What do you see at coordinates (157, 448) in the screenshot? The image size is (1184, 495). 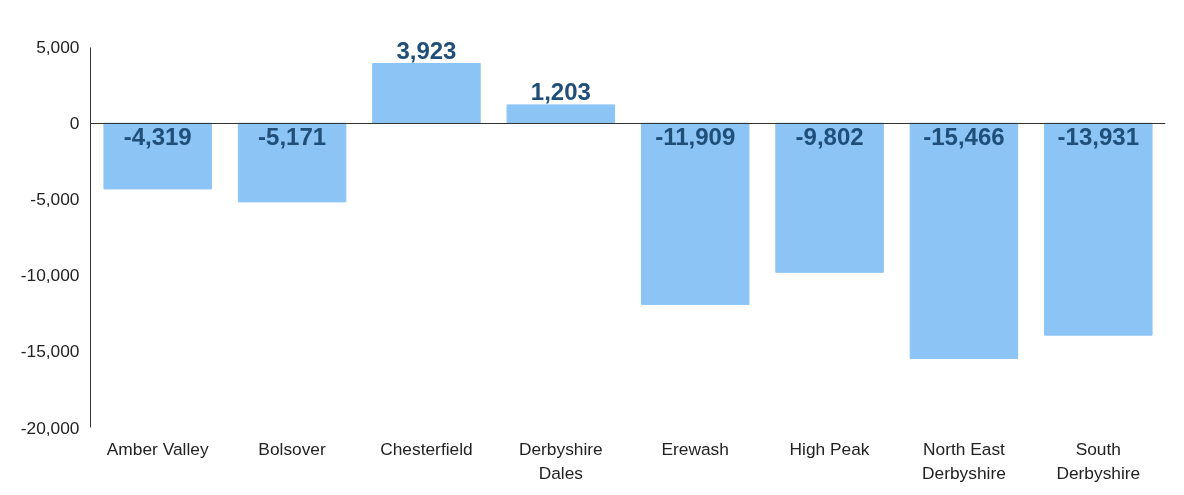 I see `x-tick-label: Amber Valley` at bounding box center [157, 448].